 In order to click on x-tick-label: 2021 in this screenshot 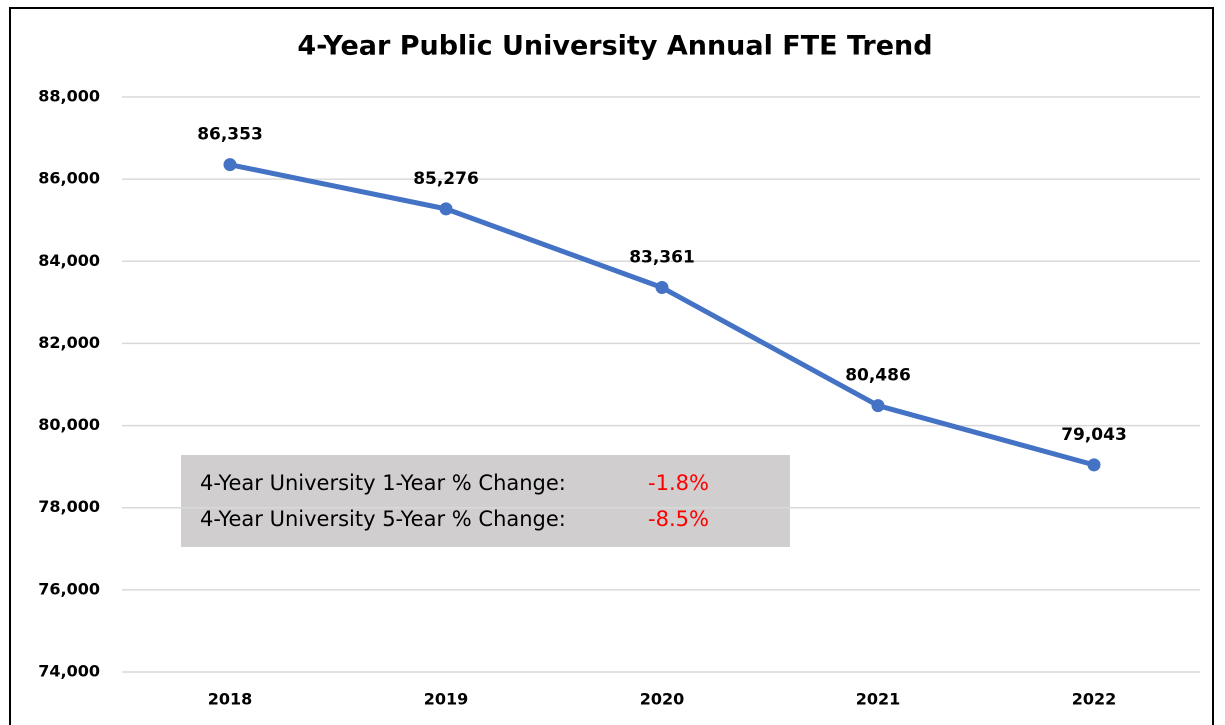, I will do `click(878, 699)`.